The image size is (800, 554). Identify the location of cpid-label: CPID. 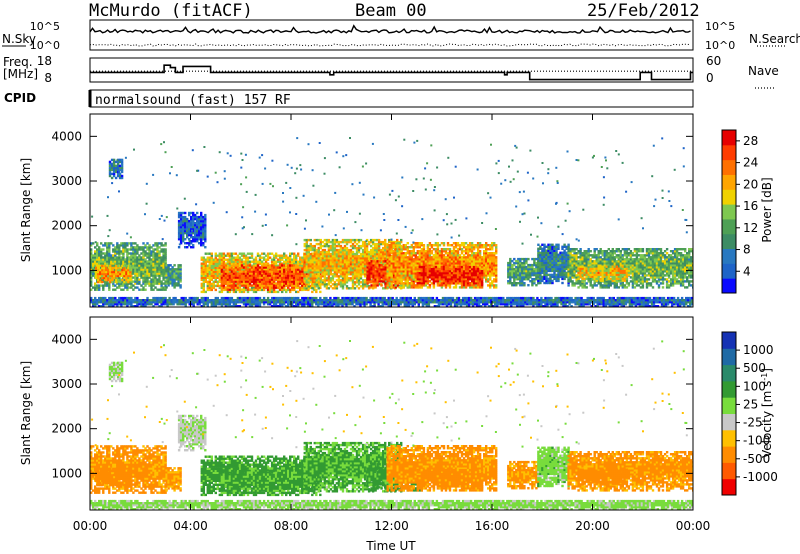
(20, 98).